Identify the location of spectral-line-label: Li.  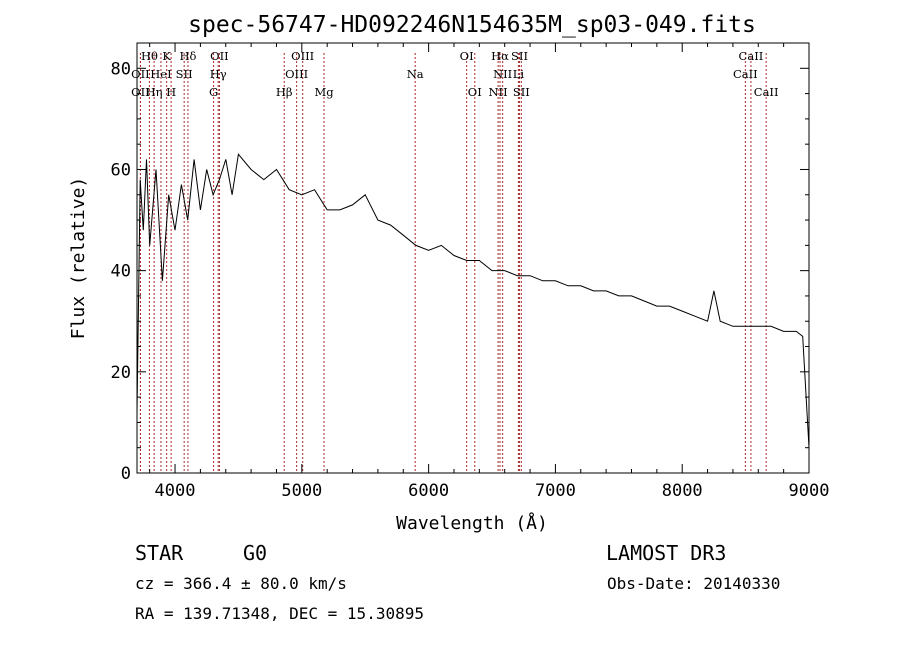
(519, 74).